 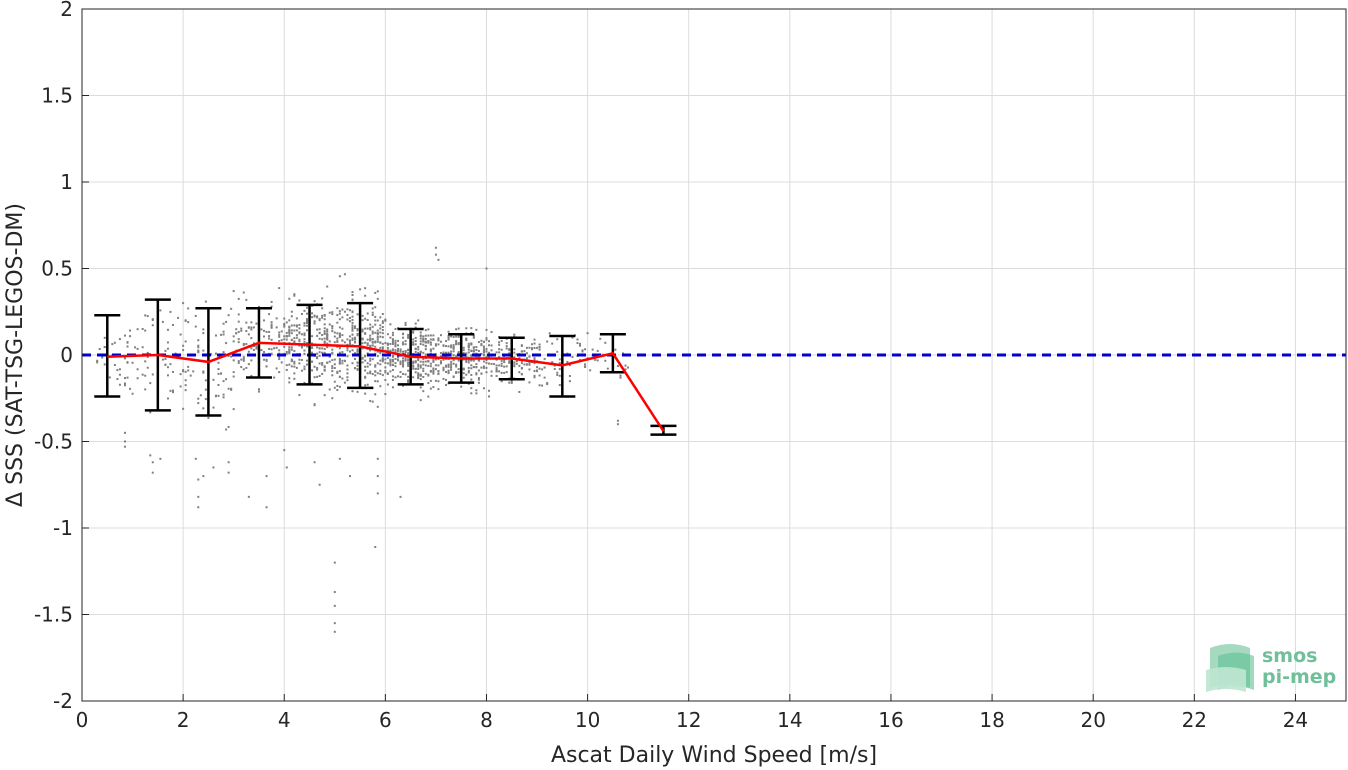 I want to click on y-tick-label: -2, so click(x=63, y=701).